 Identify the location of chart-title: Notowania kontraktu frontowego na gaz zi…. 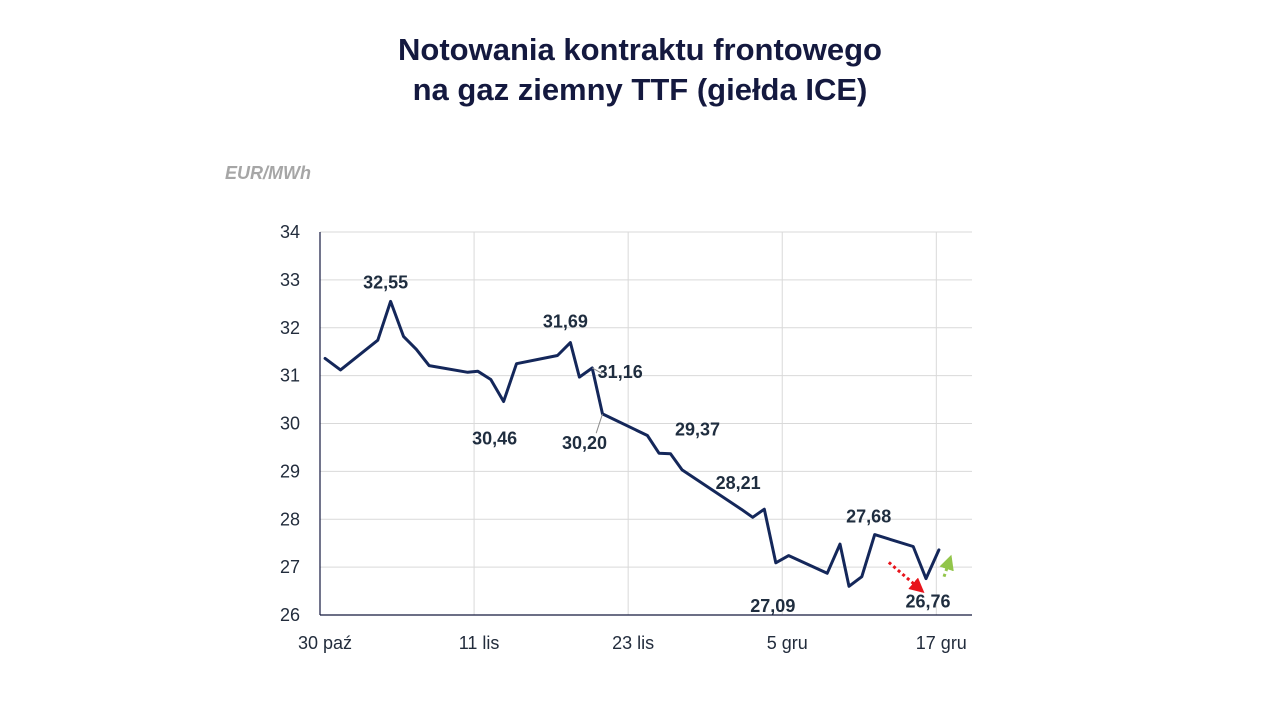
(640, 70).